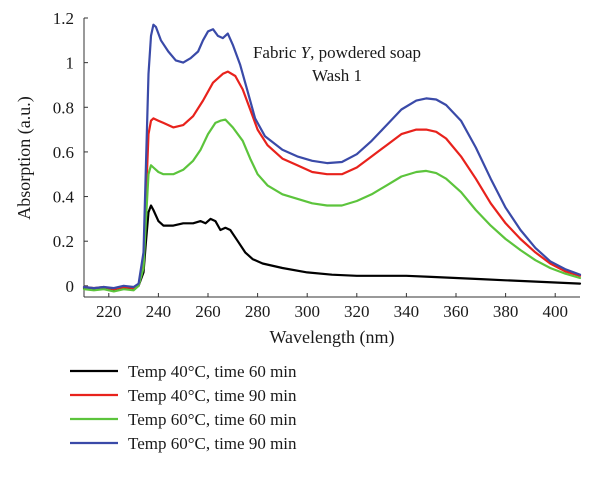 This screenshot has height=478, width=600. I want to click on y-tick-label: 1, so click(70, 63).